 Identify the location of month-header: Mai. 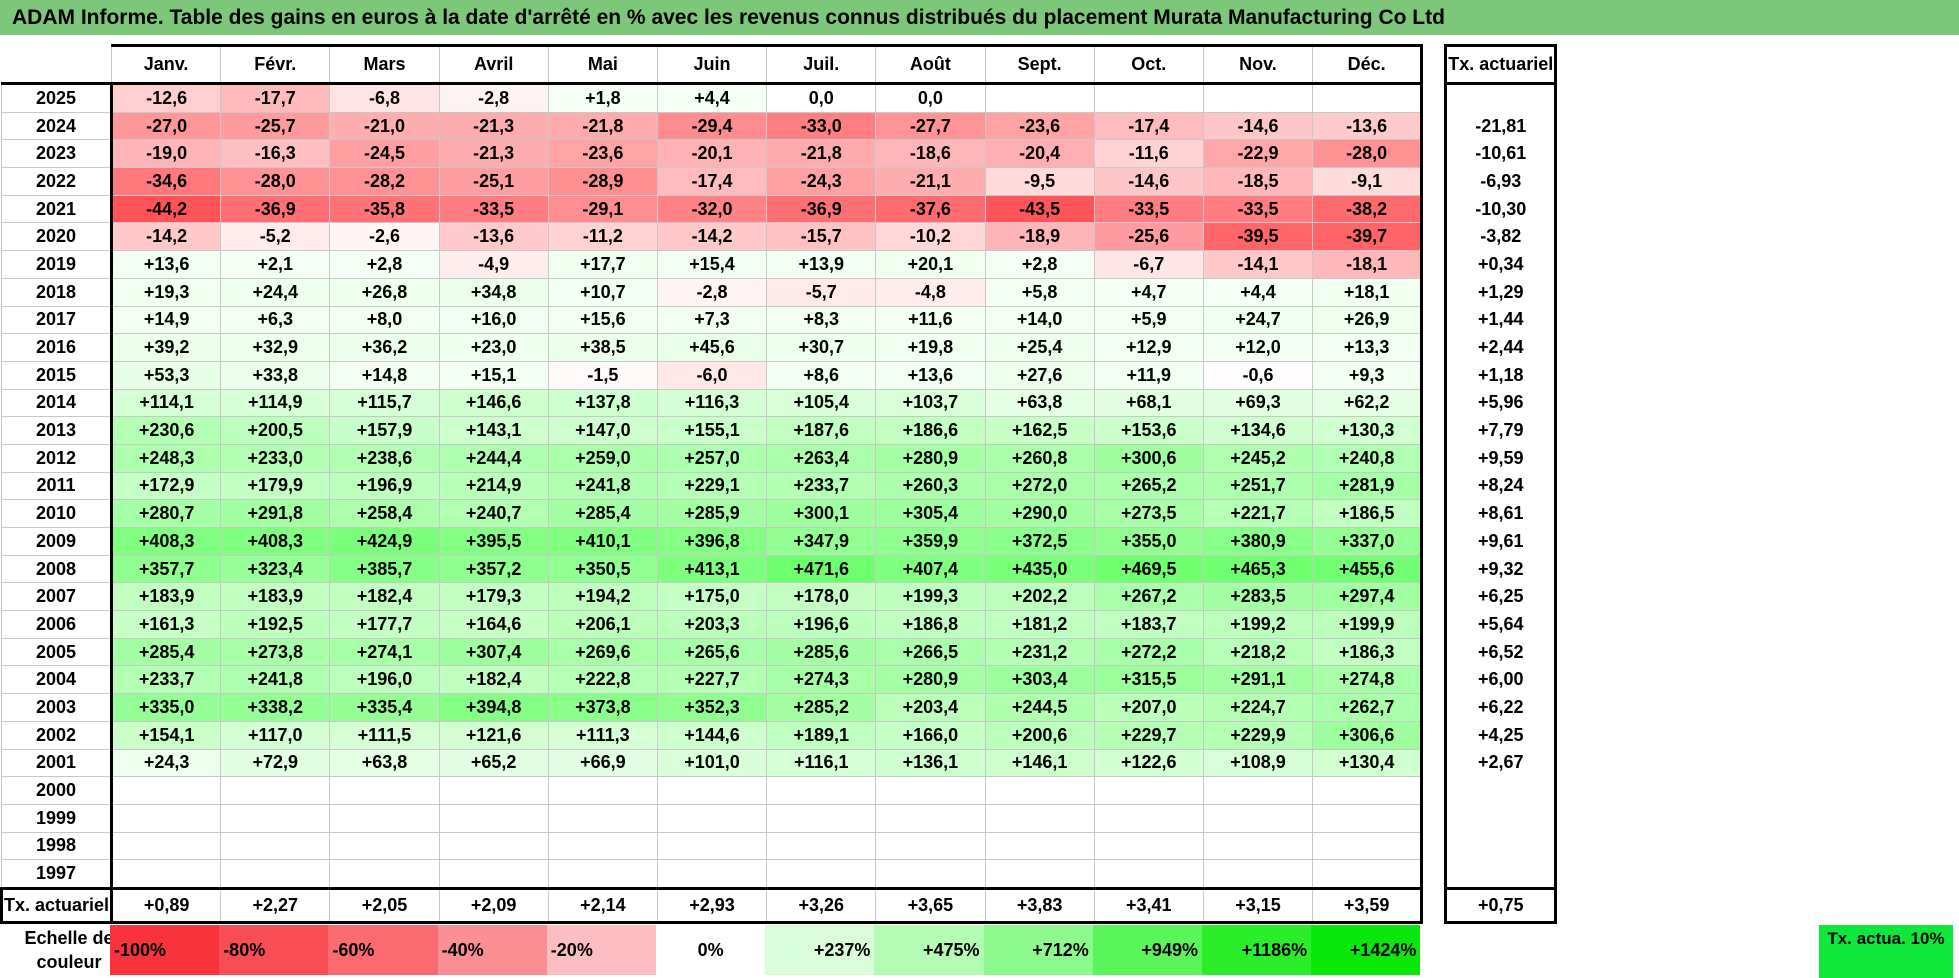
(602, 64).